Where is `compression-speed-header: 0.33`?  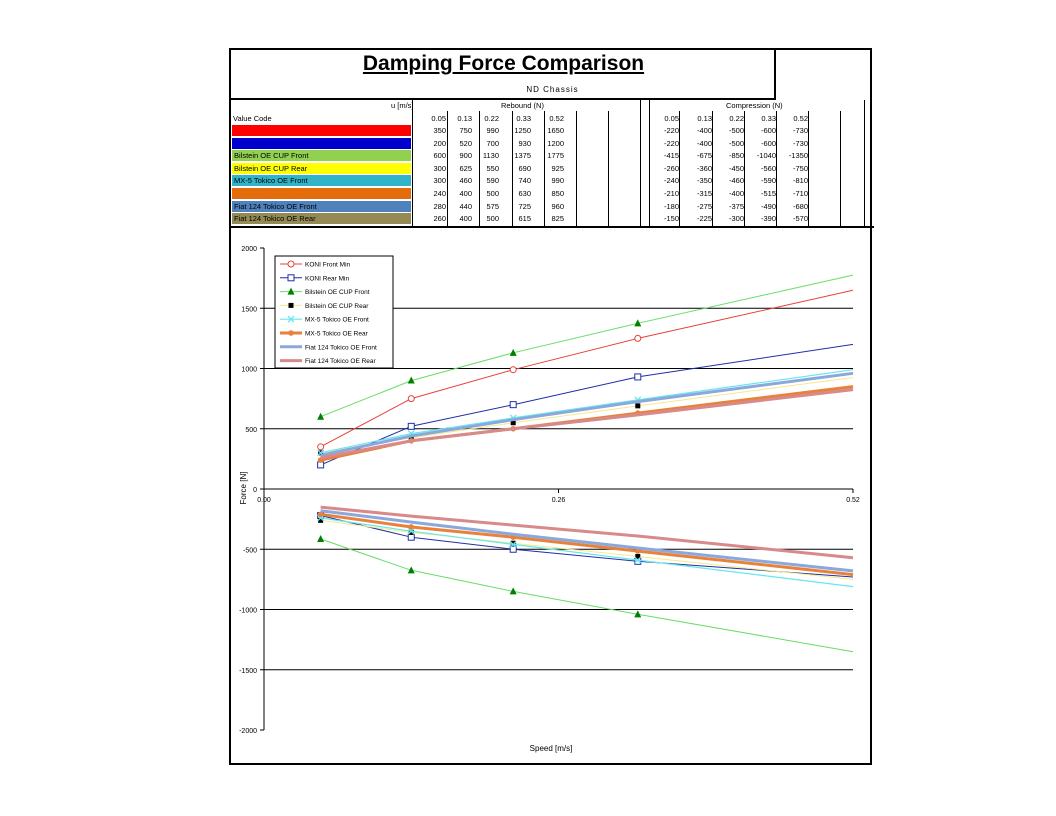
compression-speed-header: 0.33 is located at coordinates (768, 118).